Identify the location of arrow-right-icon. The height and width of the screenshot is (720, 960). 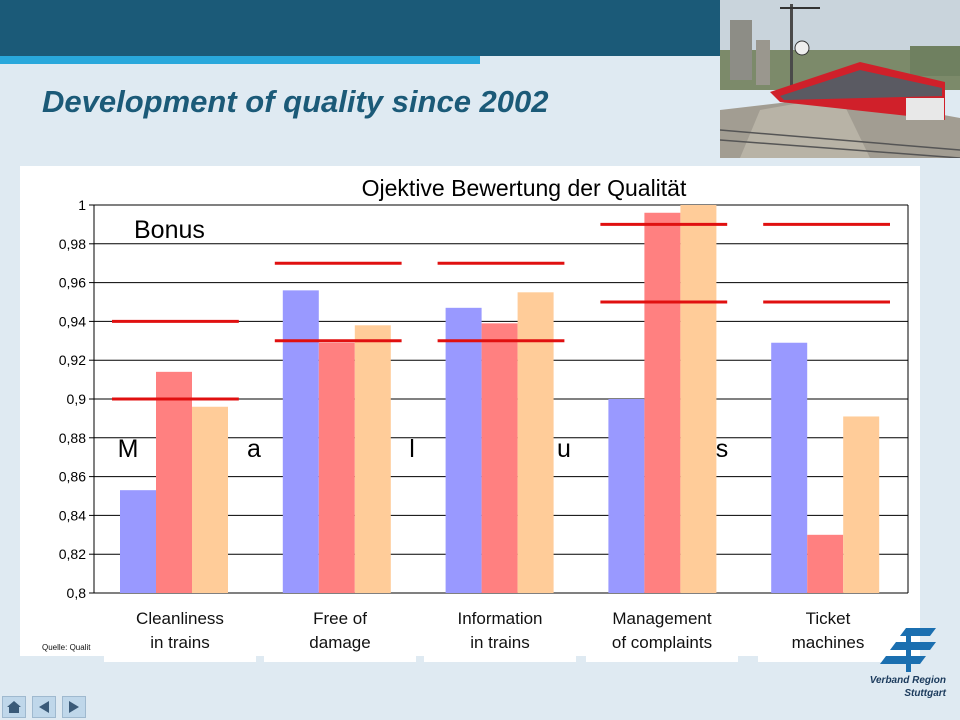
(74, 707).